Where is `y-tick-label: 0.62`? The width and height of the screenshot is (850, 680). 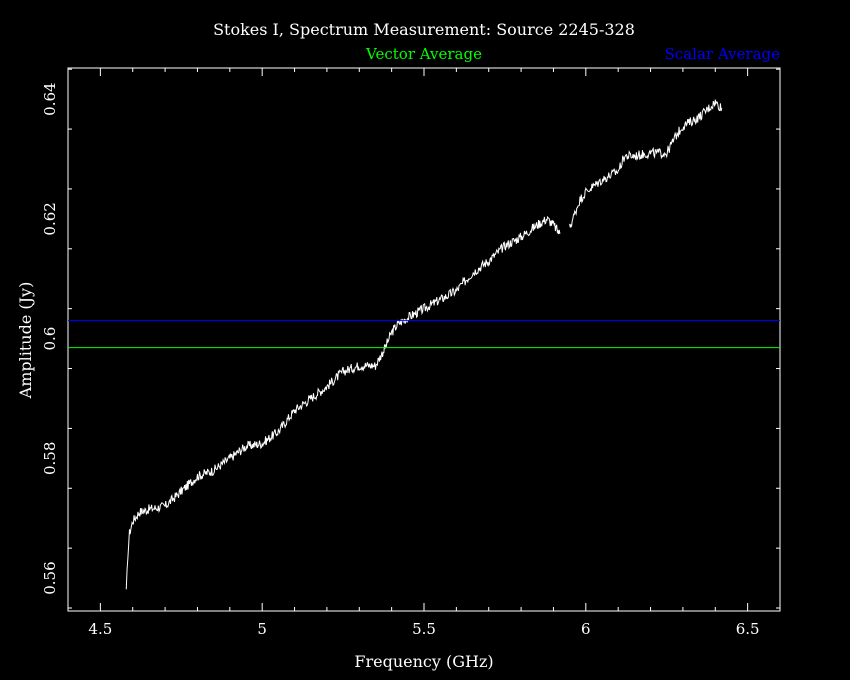 y-tick-label: 0.62 is located at coordinates (50, 218).